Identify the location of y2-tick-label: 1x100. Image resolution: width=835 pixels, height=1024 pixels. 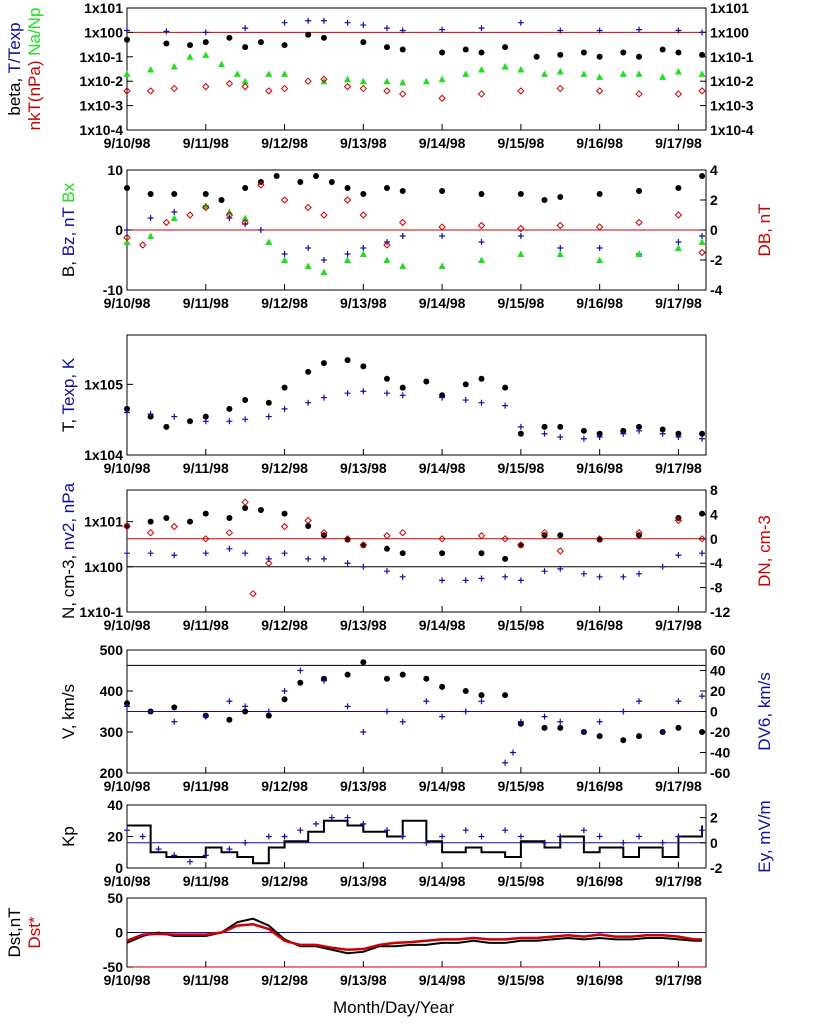
(729, 32).